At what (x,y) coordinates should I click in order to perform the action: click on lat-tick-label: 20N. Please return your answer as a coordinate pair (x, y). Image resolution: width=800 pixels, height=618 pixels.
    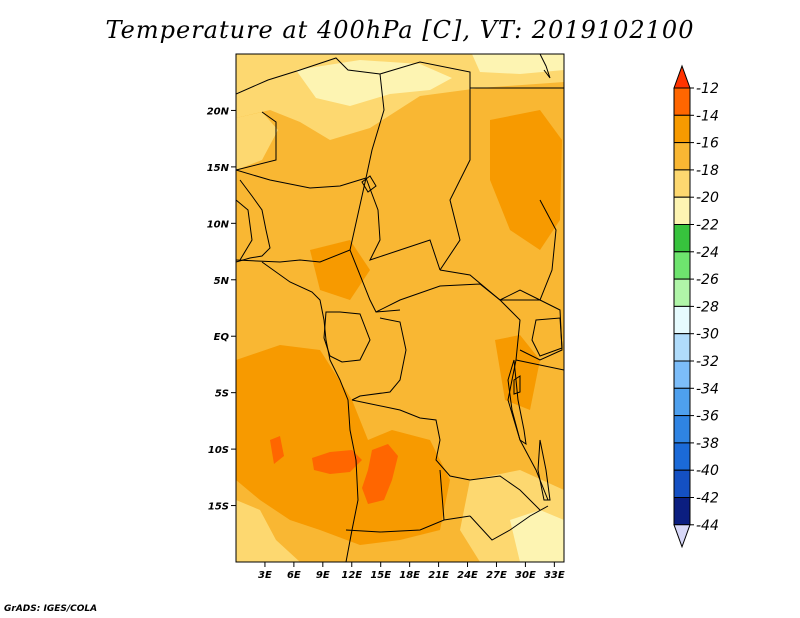
    Looking at the image, I should click on (218, 111).